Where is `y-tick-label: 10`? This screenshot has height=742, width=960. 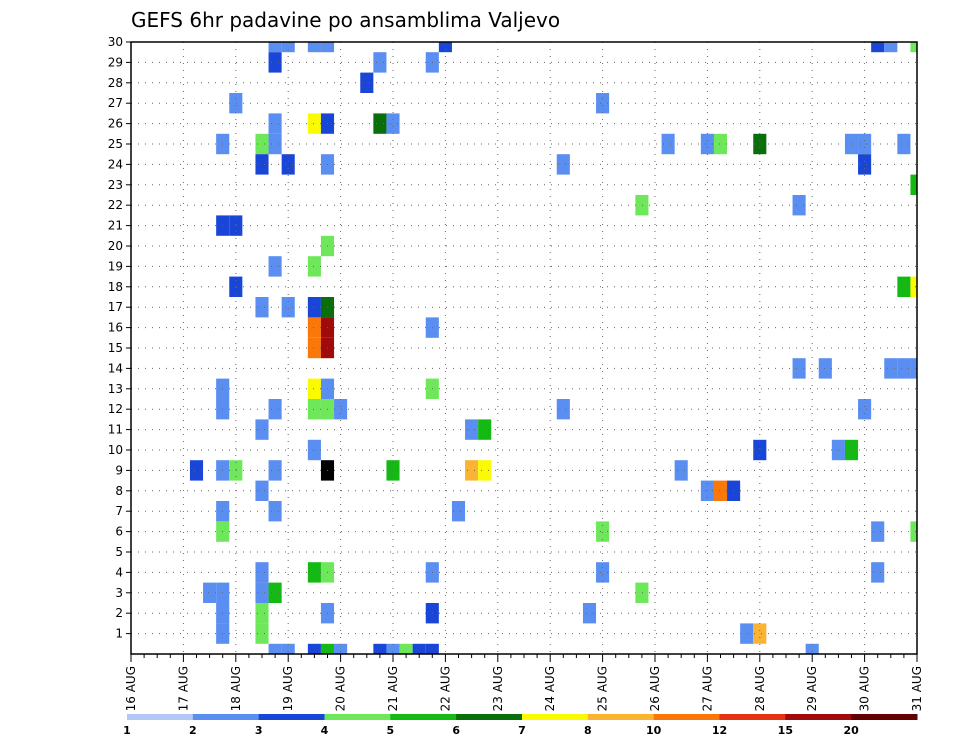
y-tick-label: 10 is located at coordinates (115, 450).